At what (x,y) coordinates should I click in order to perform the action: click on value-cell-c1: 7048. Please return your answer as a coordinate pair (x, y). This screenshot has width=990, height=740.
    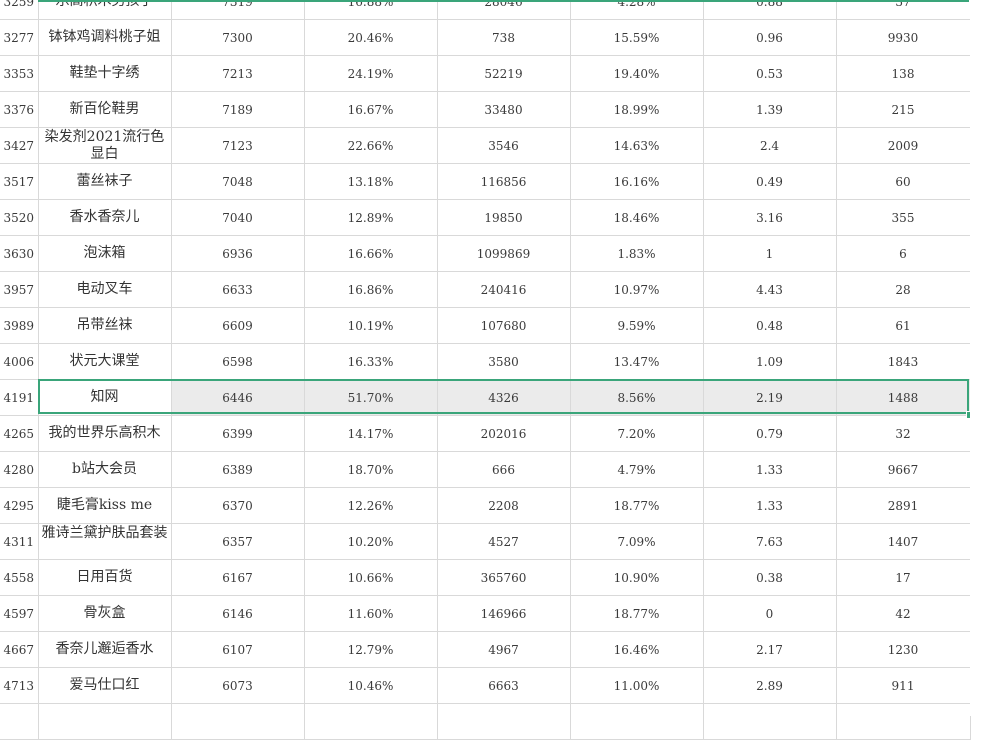
    Looking at the image, I should click on (238, 181).